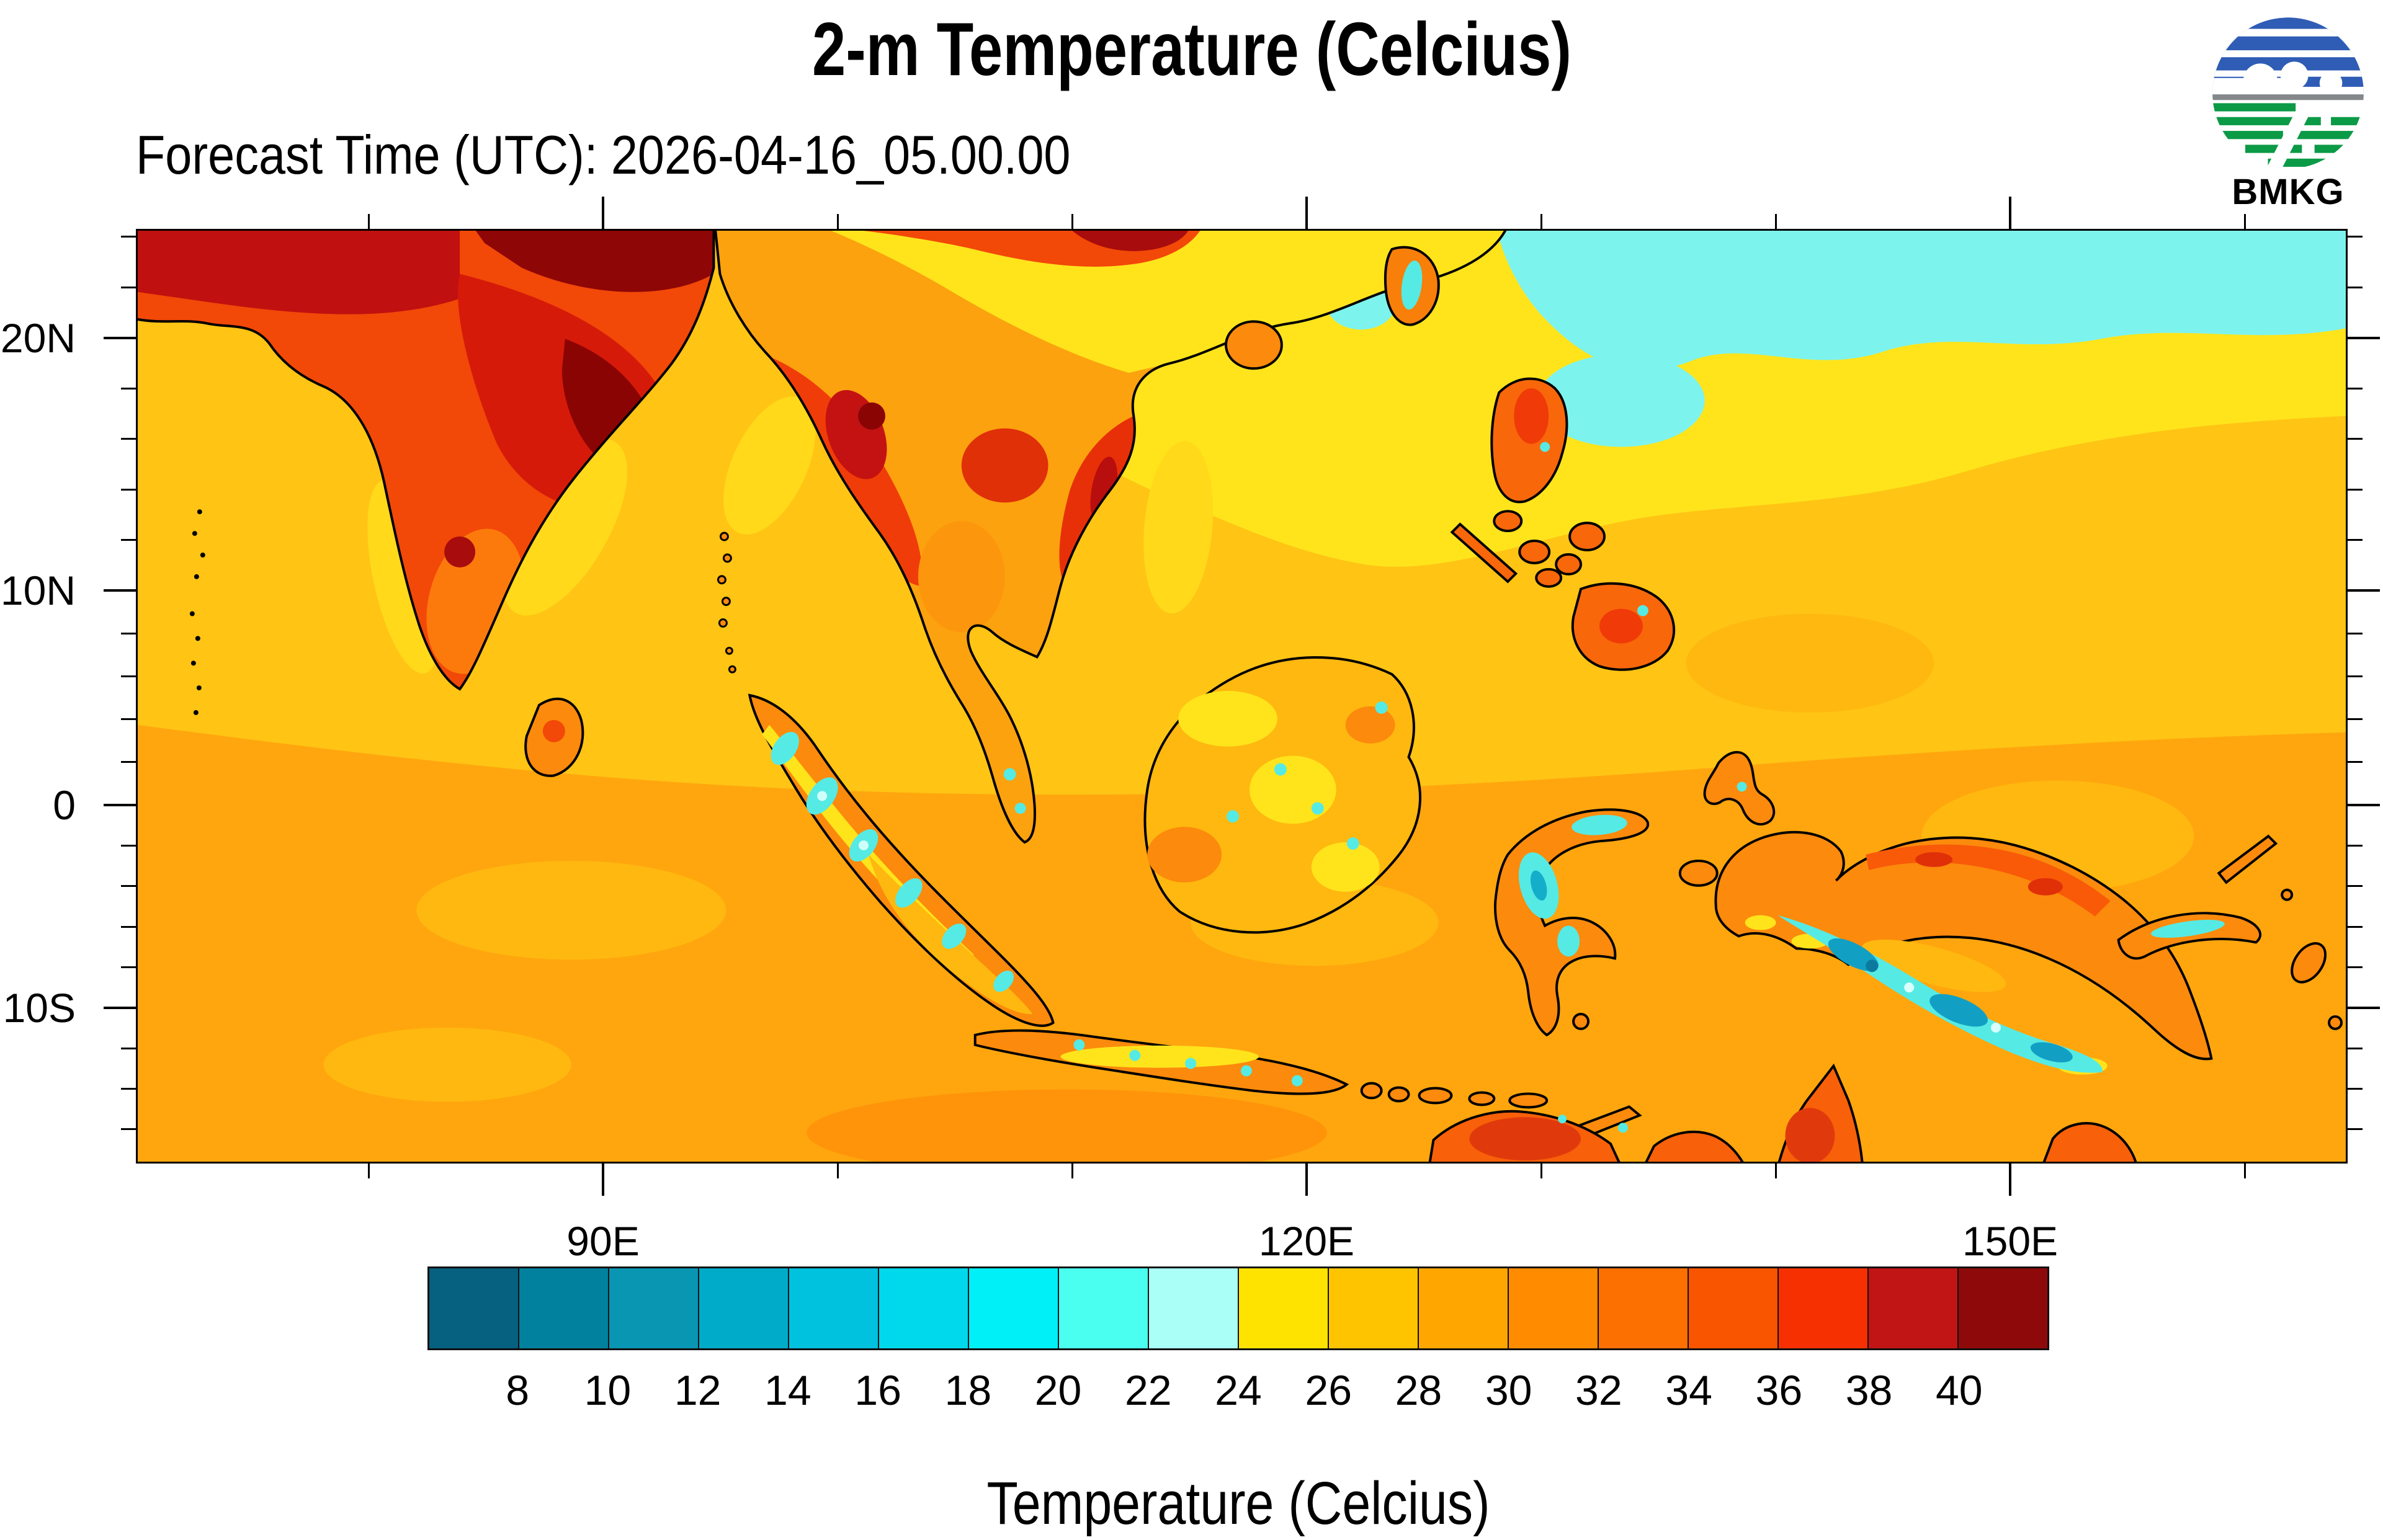  I want to click on logo-horizon, so click(2288, 97).